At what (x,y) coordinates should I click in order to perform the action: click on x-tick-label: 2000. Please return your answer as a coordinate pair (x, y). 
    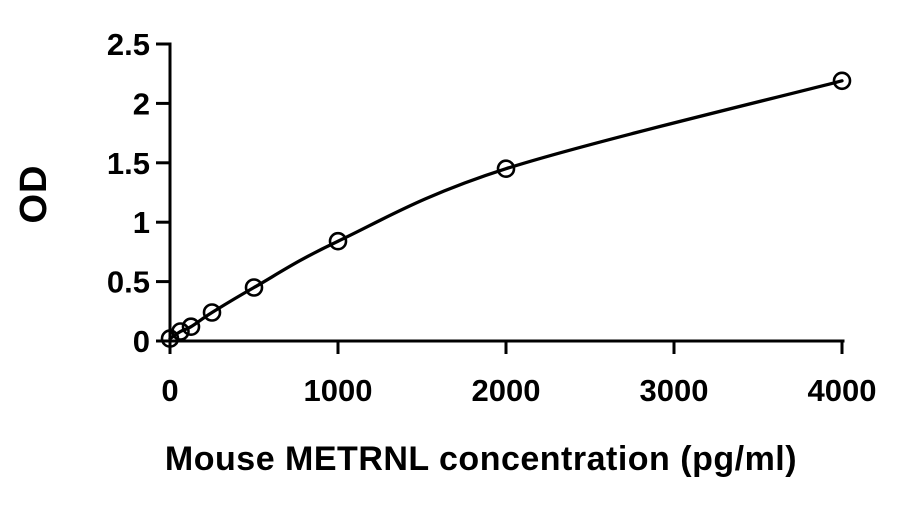
    Looking at the image, I should click on (506, 390).